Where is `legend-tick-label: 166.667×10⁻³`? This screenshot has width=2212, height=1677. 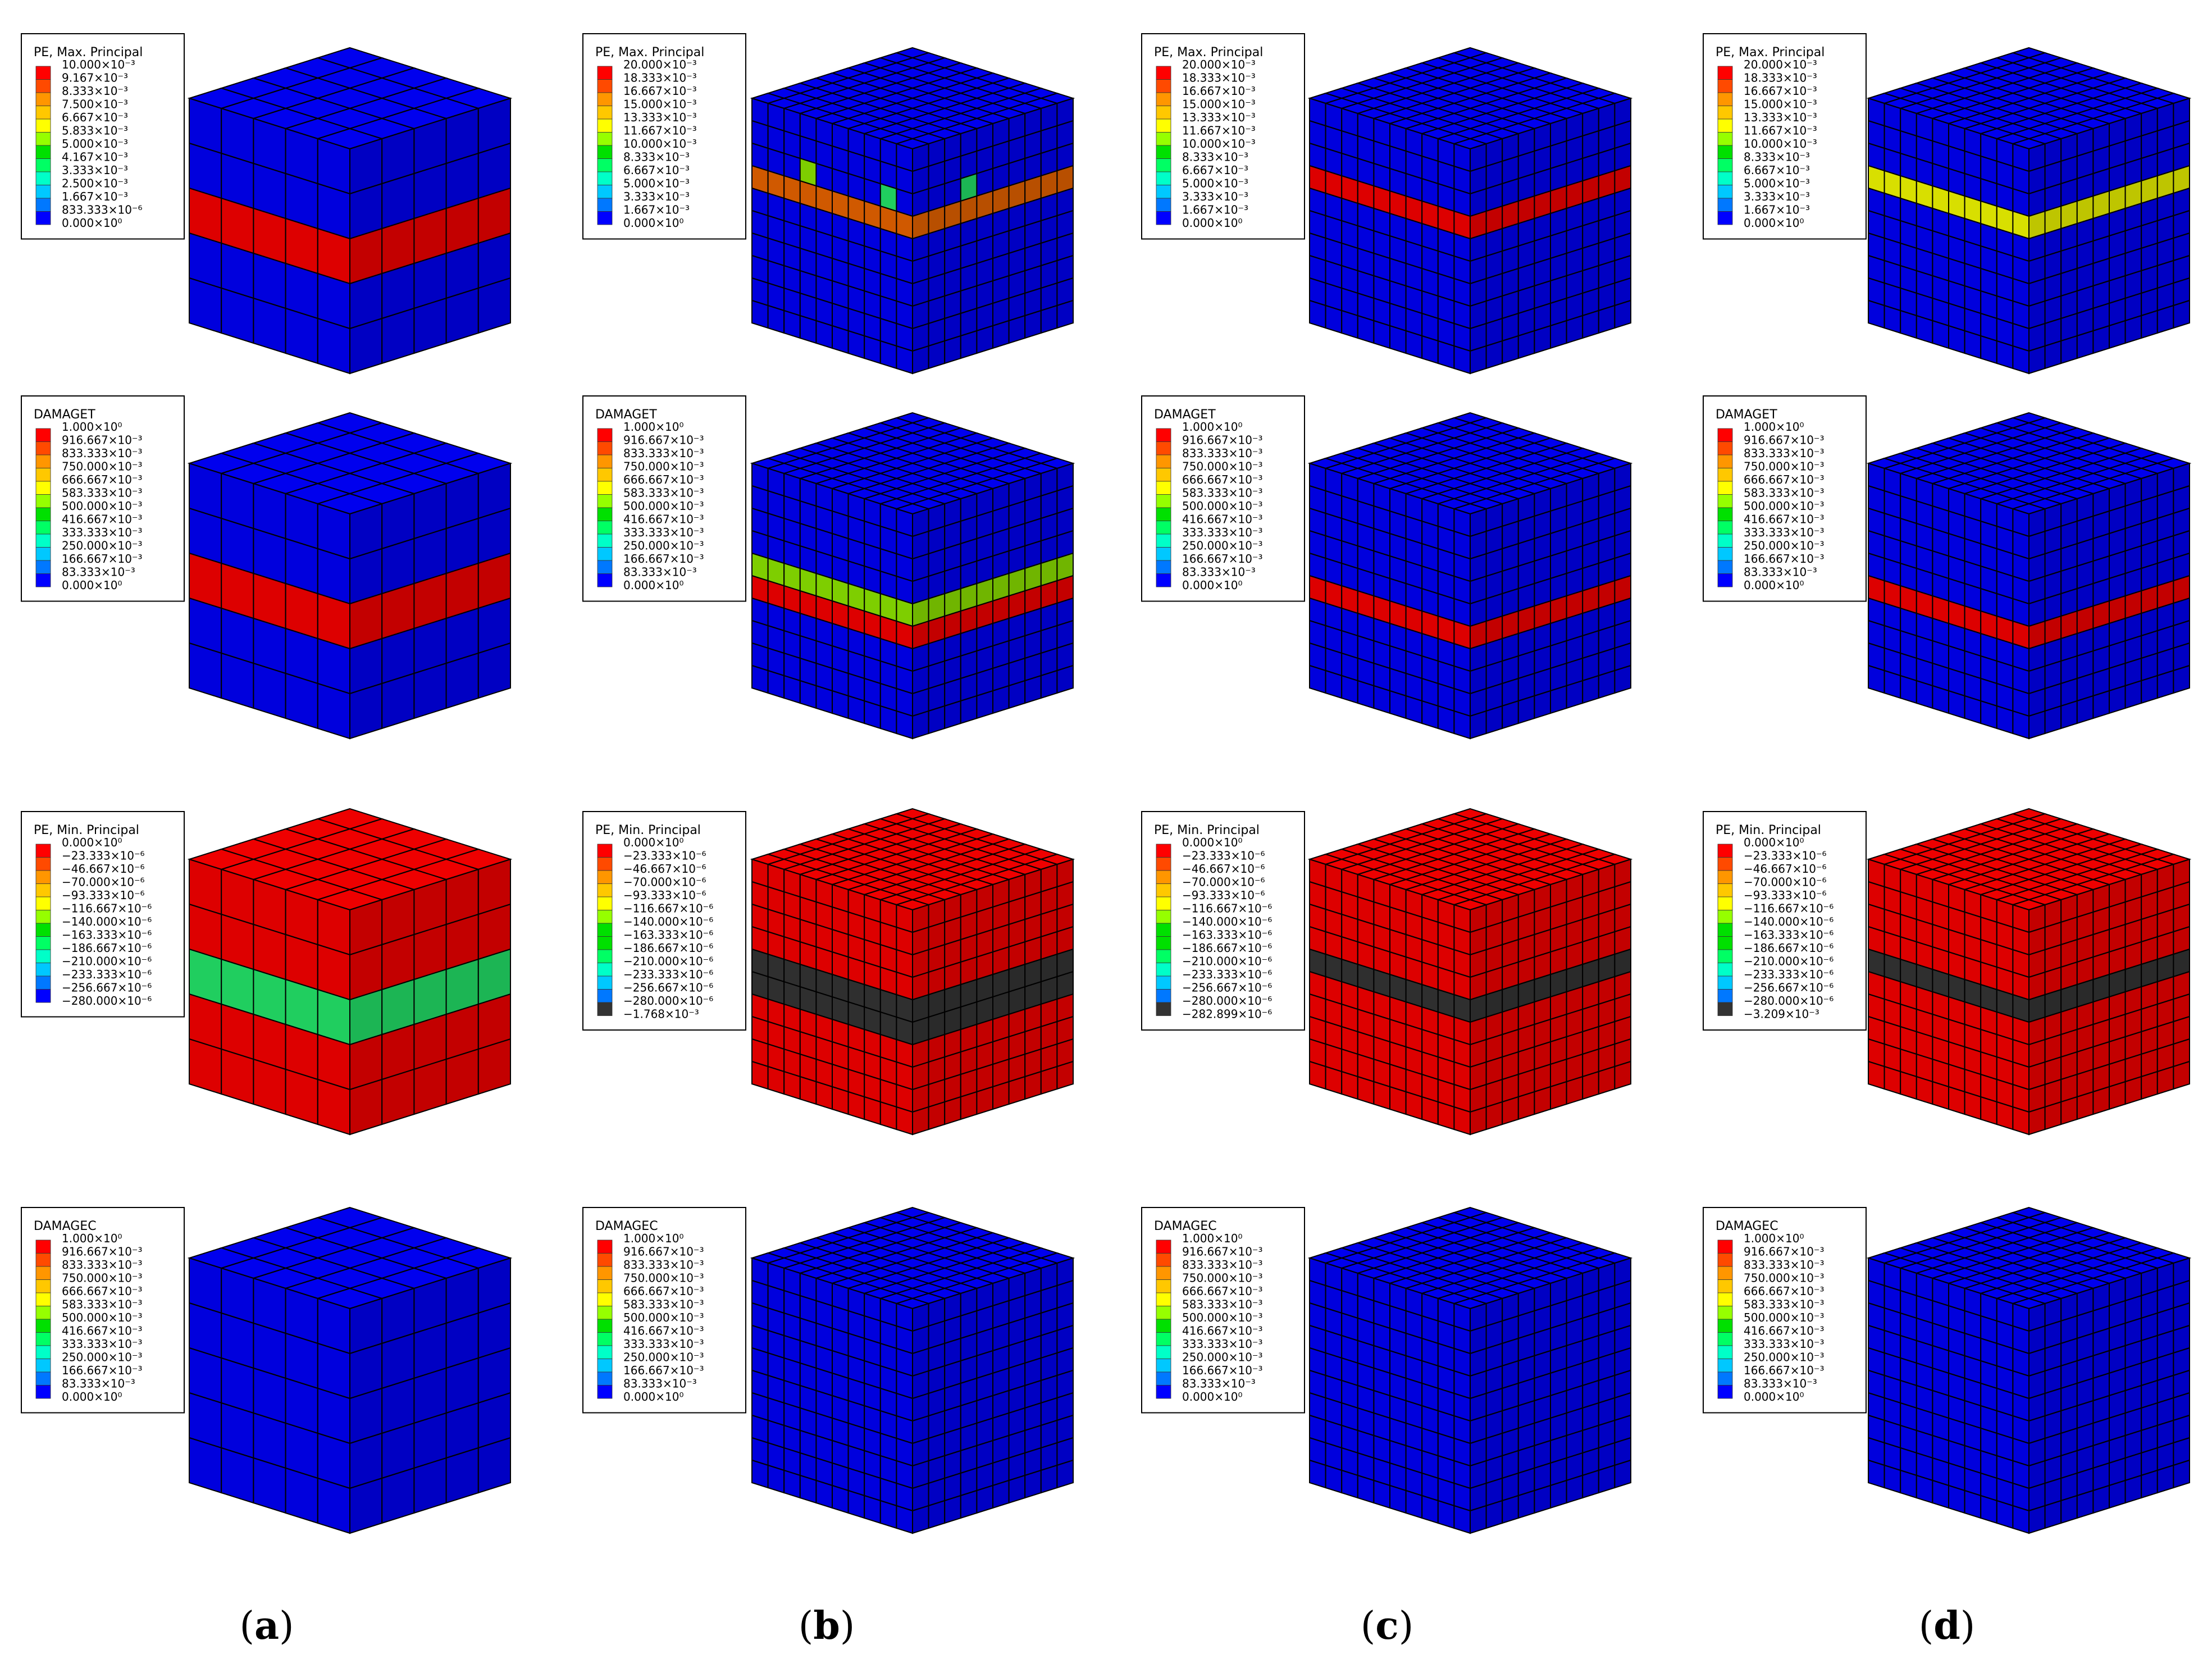
legend-tick-label: 166.667×10⁻³ is located at coordinates (1222, 559).